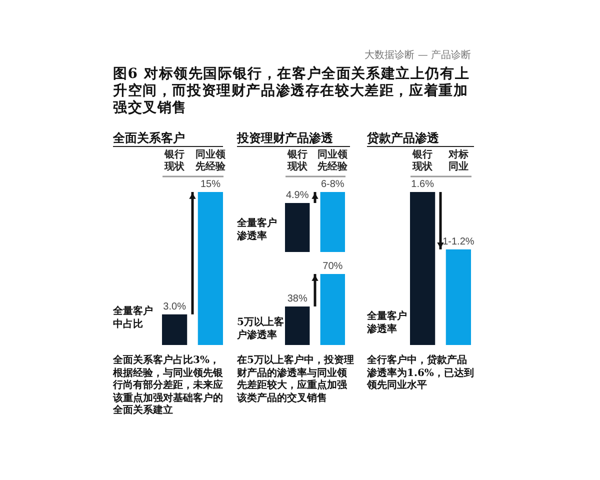  I want to click on chart-title: 全面关系客户, so click(168, 139).